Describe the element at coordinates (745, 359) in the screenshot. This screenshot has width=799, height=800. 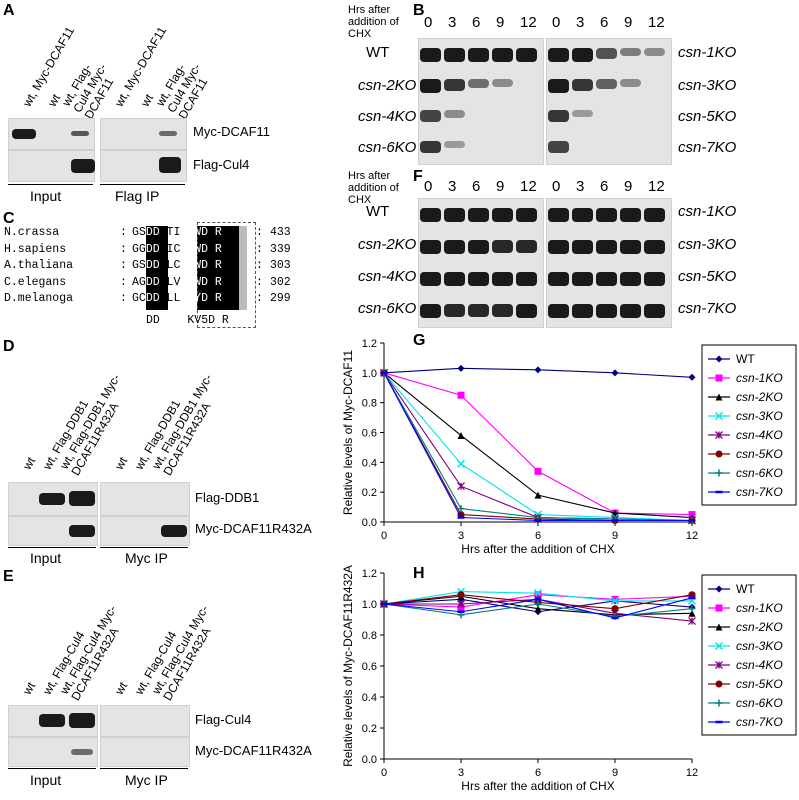
I see `legend-label: WT` at that location.